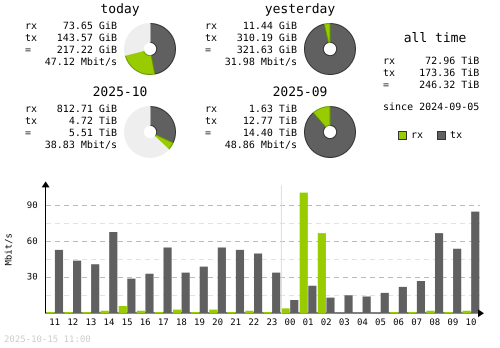 This screenshot has width=500, height=348. What do you see at coordinates (181, 323) in the screenshot?
I see `x-tick-label: 18` at bounding box center [181, 323].